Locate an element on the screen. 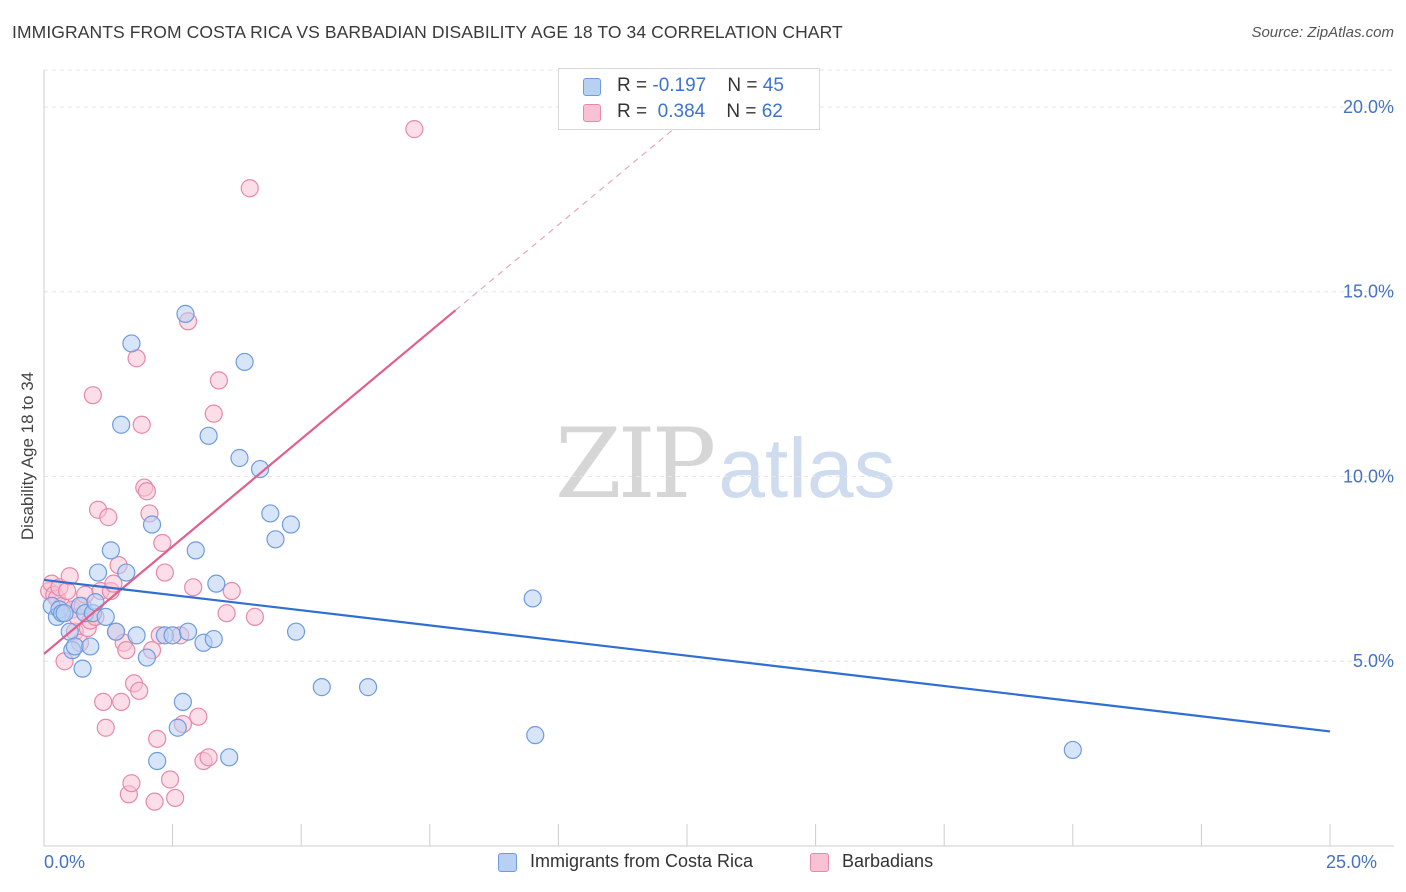 The image size is (1406, 892). y-axis-label: Disability Age 18 to 34 is located at coordinates (27, 456).